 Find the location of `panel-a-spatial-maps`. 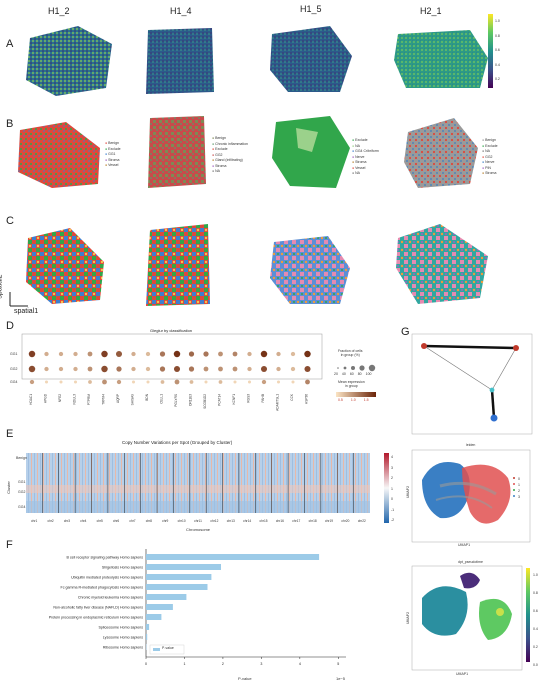

panel-a-spatial-maps is located at coordinates (259, 55).